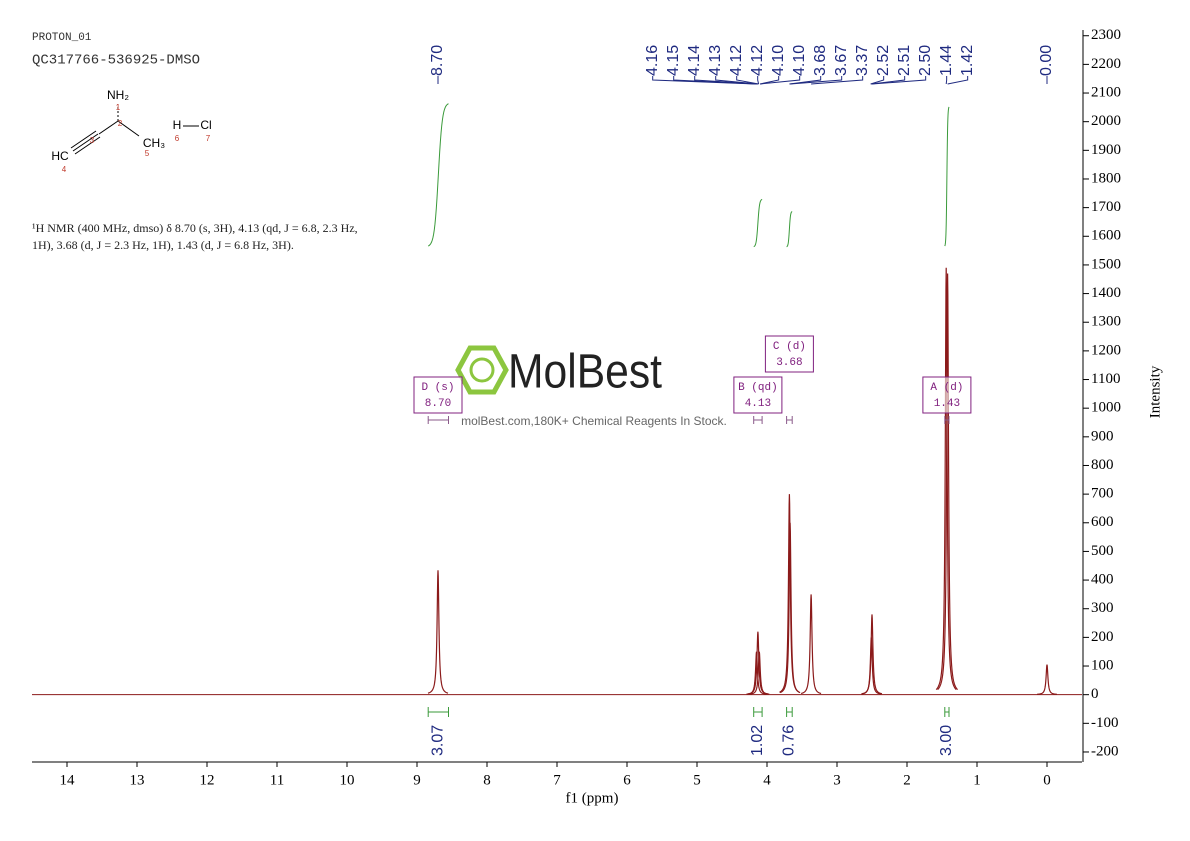 The image size is (1190, 841). Describe the element at coordinates (627, 780) in the screenshot. I see `x-tick-label: 6` at that location.